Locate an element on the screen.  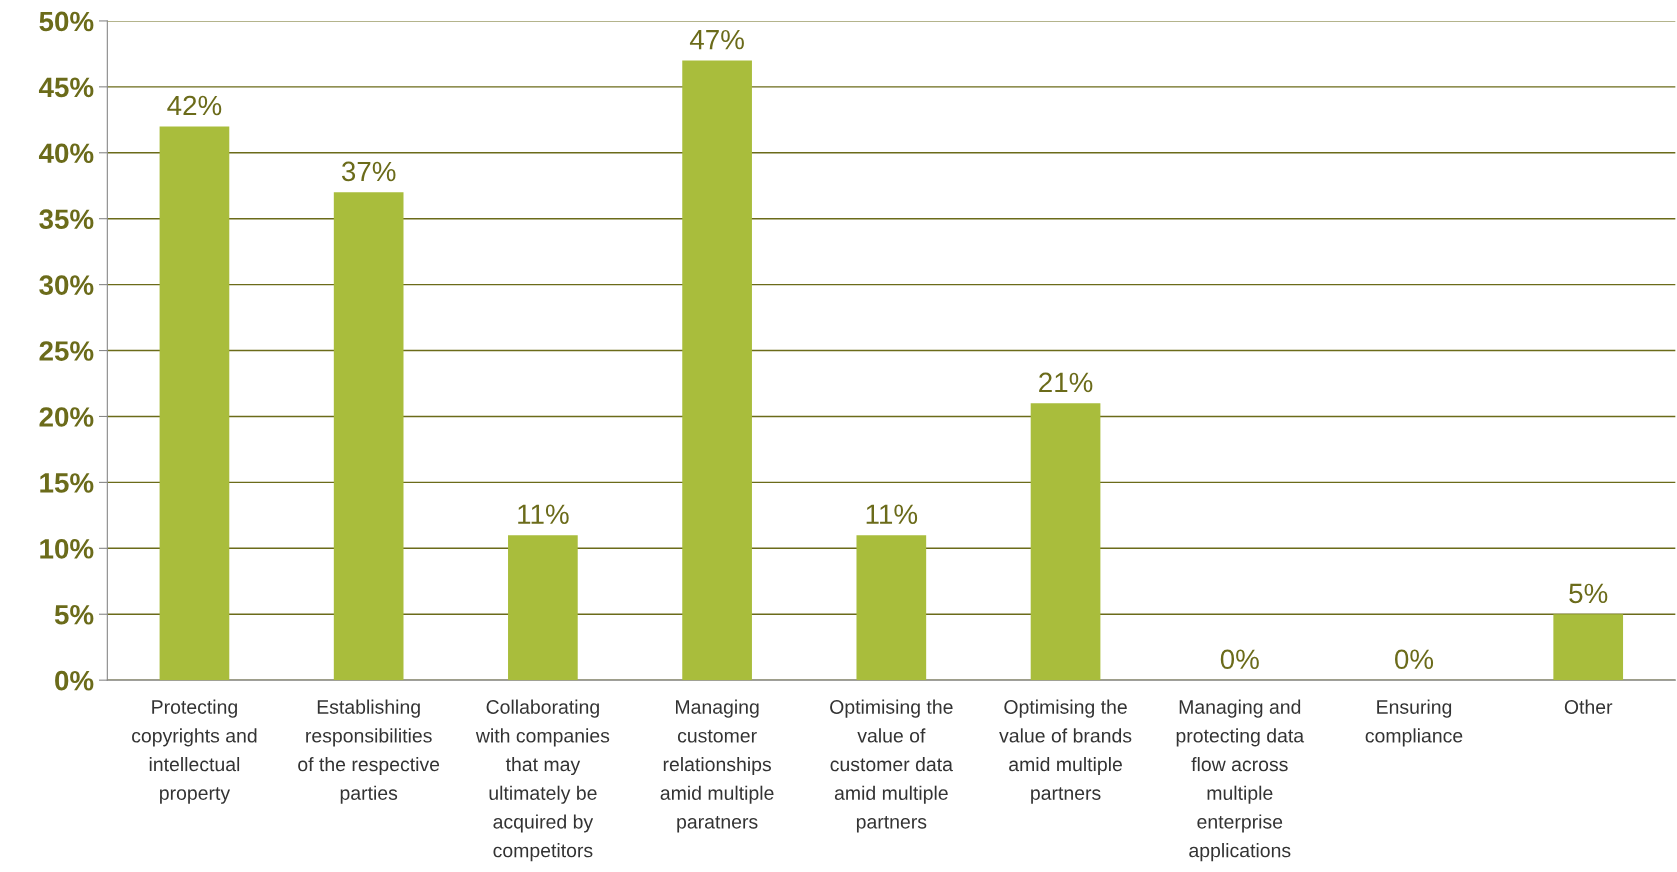
data-label: 42% is located at coordinates (194, 105).